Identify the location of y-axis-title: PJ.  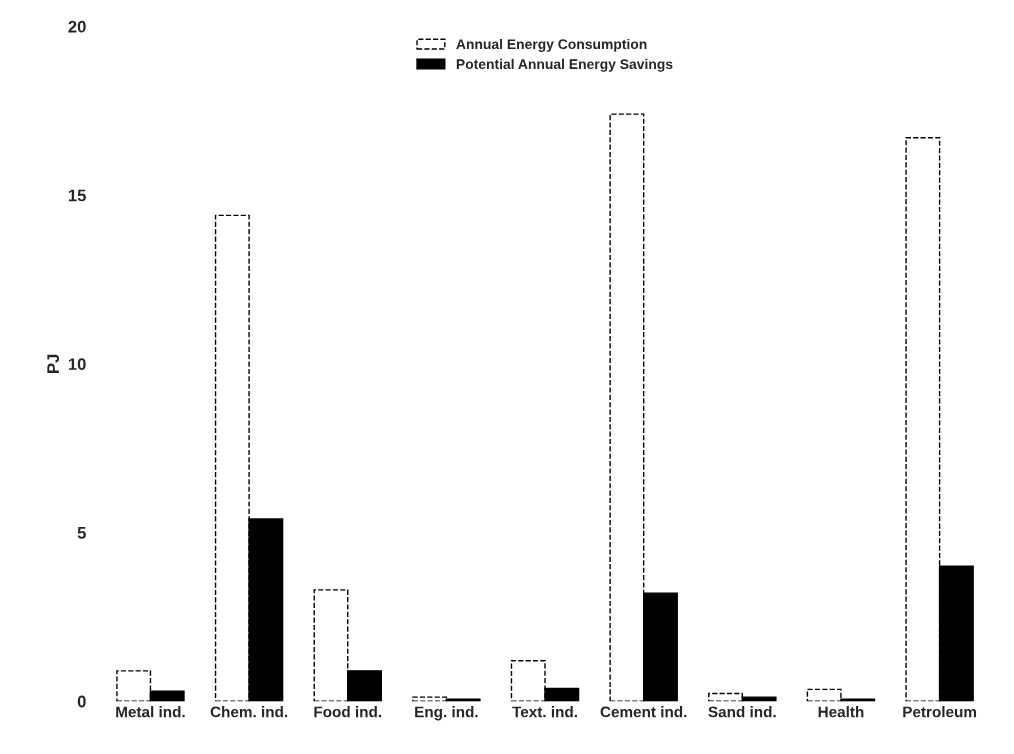
(53, 363).